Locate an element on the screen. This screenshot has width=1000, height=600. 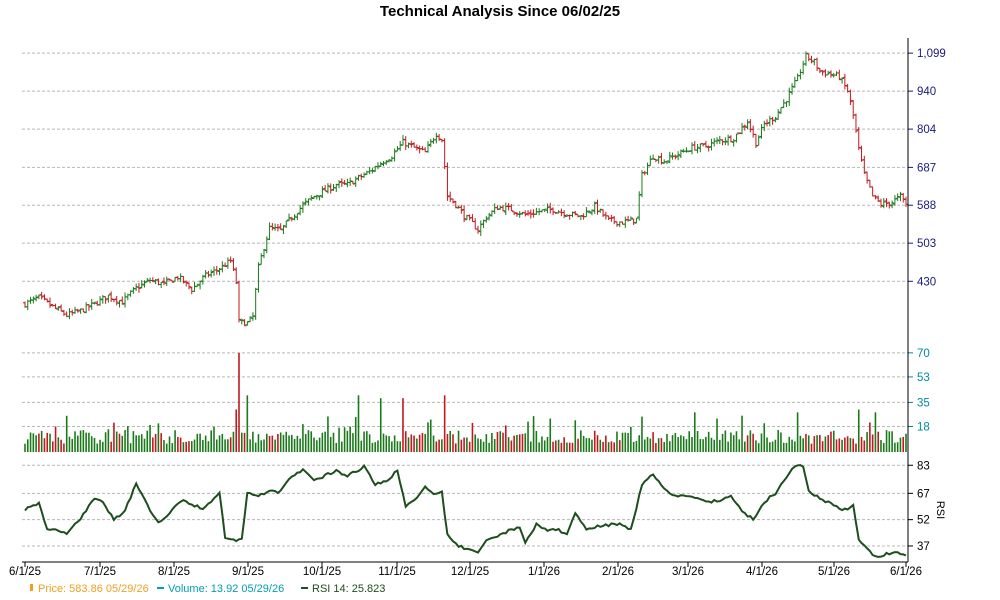
rsi-tick-label: 37 is located at coordinates (923, 547).